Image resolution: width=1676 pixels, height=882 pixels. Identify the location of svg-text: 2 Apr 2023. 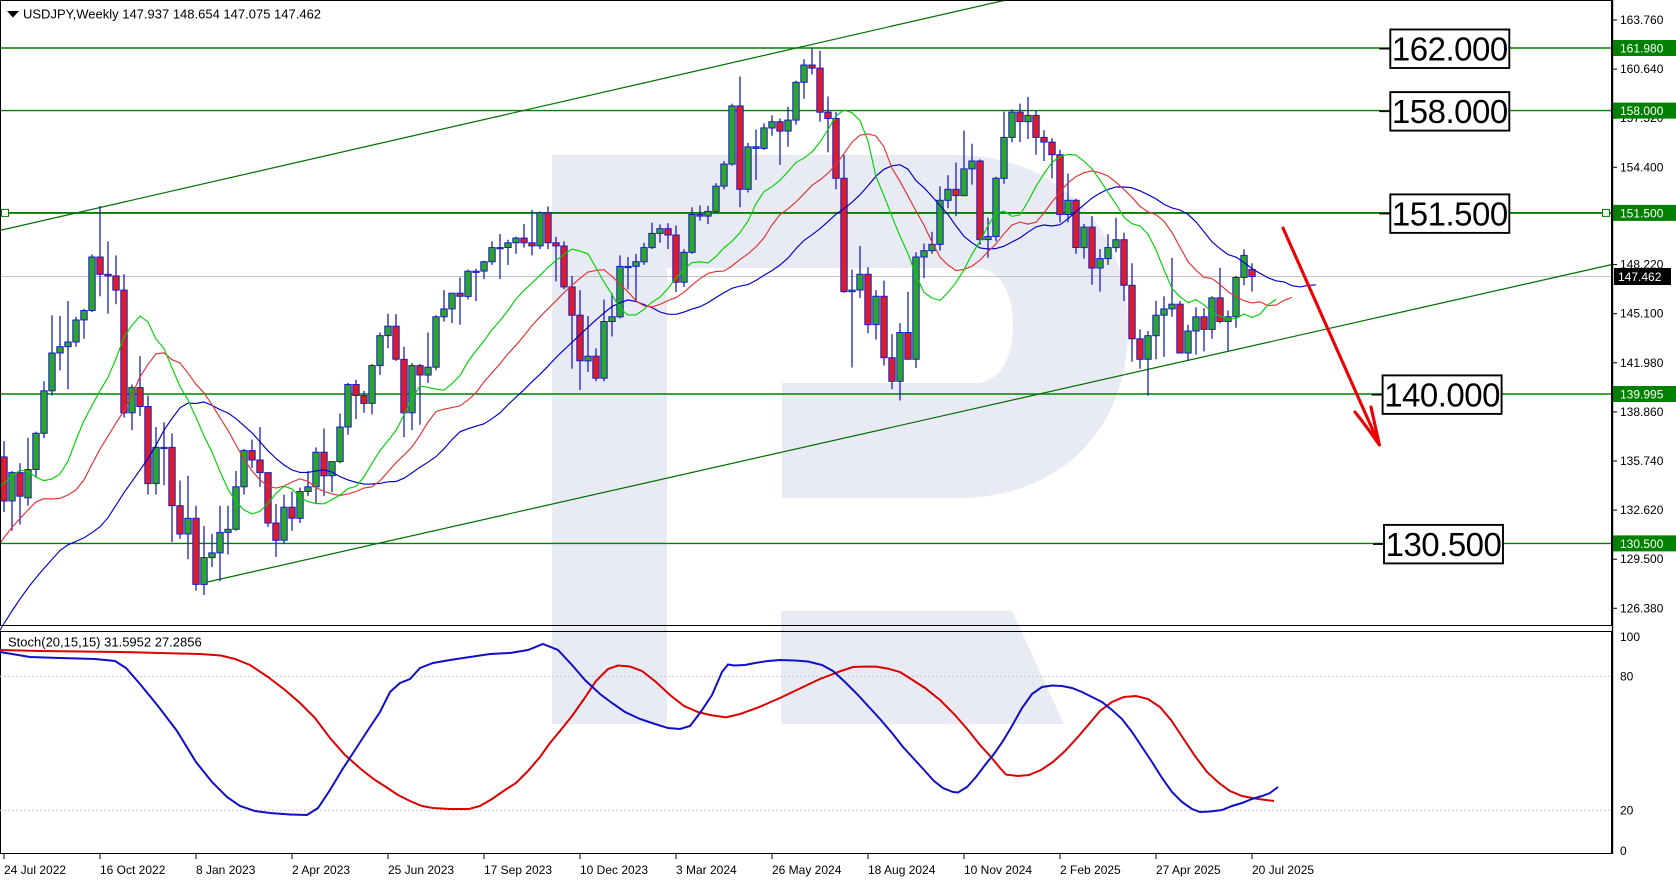
(321, 870).